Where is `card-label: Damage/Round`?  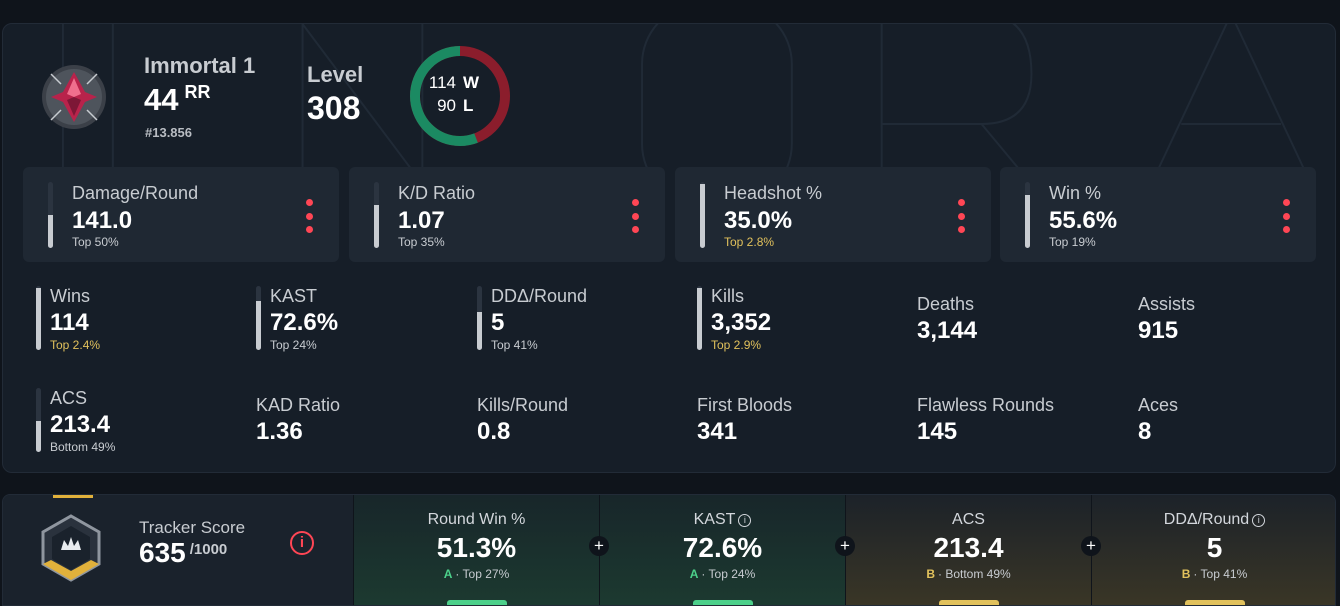
card-label: Damage/Round is located at coordinates (135, 193).